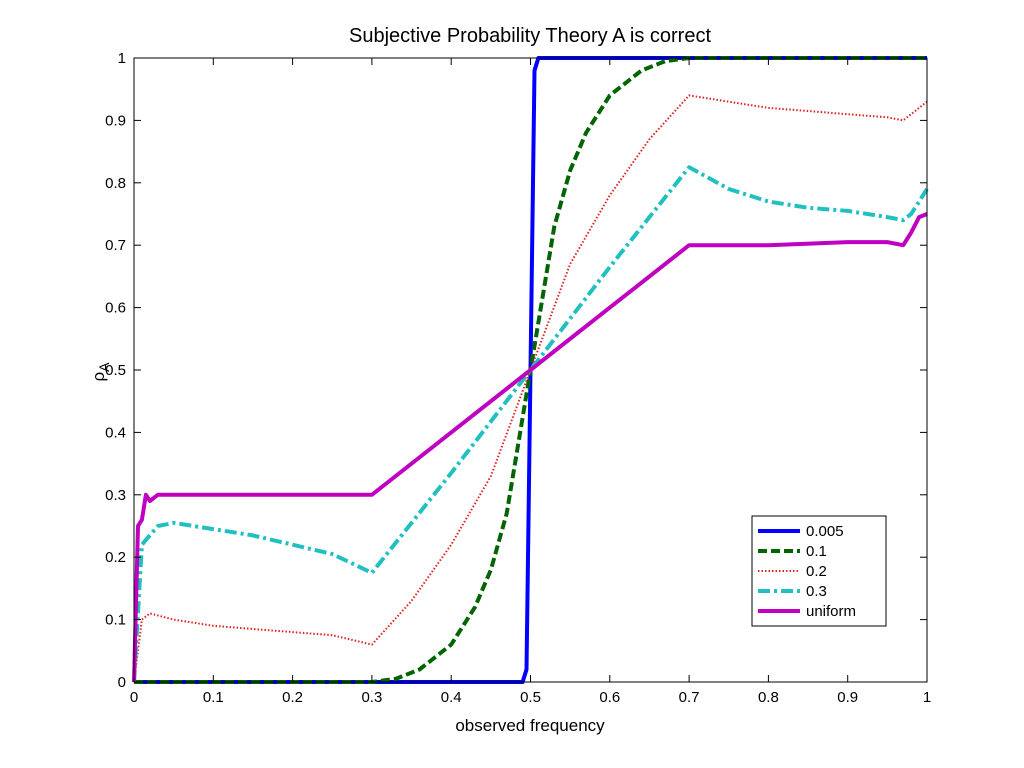 Image resolution: width=1024 pixels, height=768 pixels. Describe the element at coordinates (98, 377) in the screenshot. I see `y-axis-label-symbol: ρ` at that location.